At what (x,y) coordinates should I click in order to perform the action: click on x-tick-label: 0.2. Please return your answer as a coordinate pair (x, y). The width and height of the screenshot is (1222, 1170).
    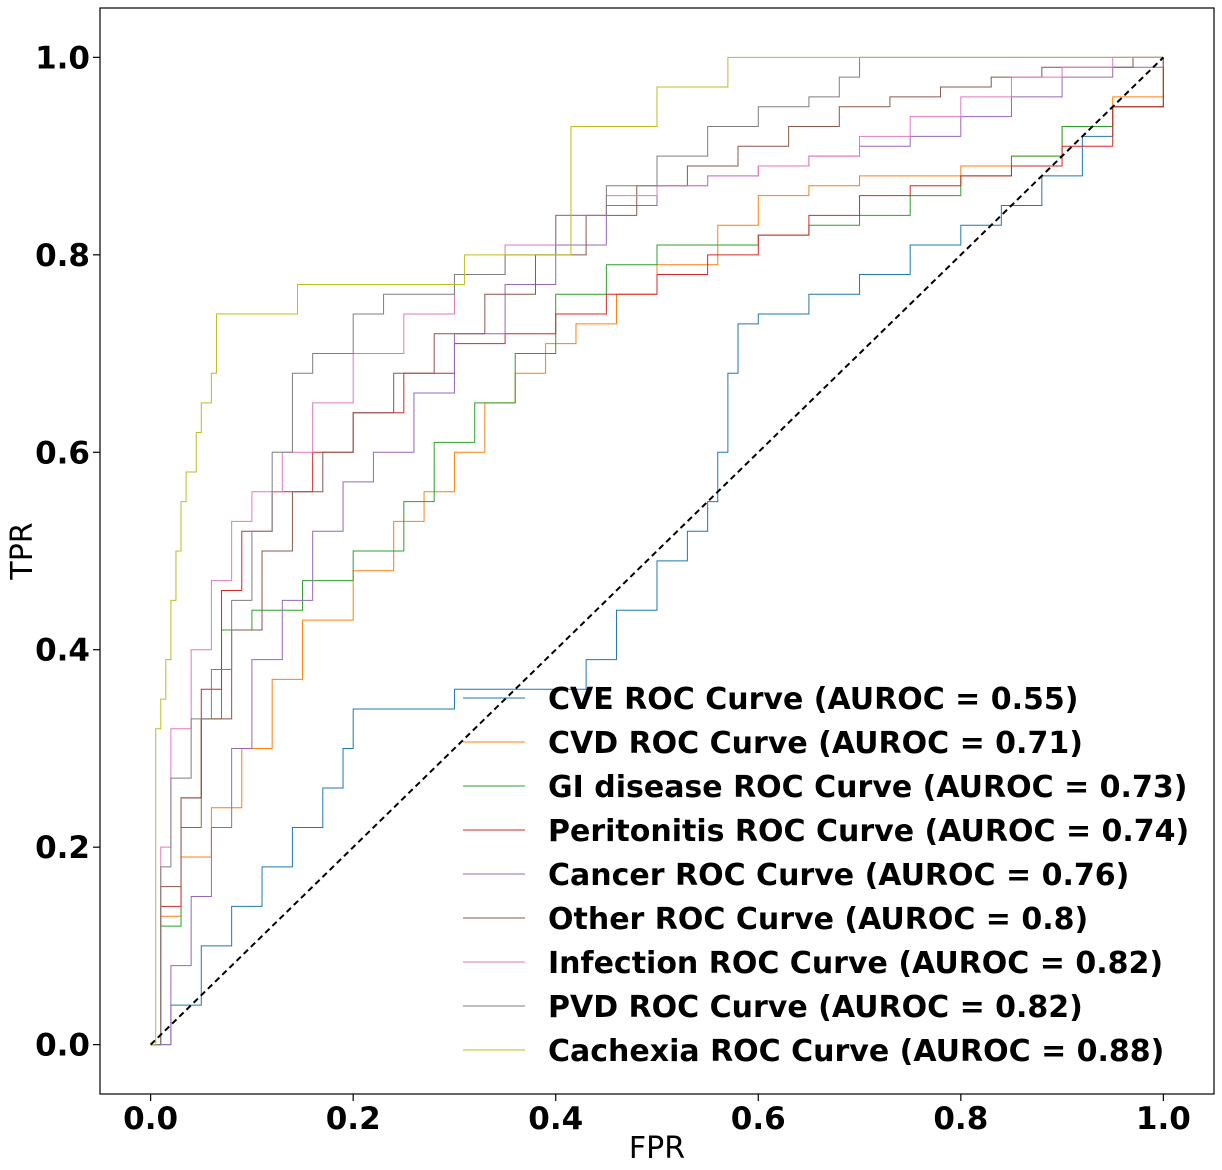
    Looking at the image, I should click on (353, 1119).